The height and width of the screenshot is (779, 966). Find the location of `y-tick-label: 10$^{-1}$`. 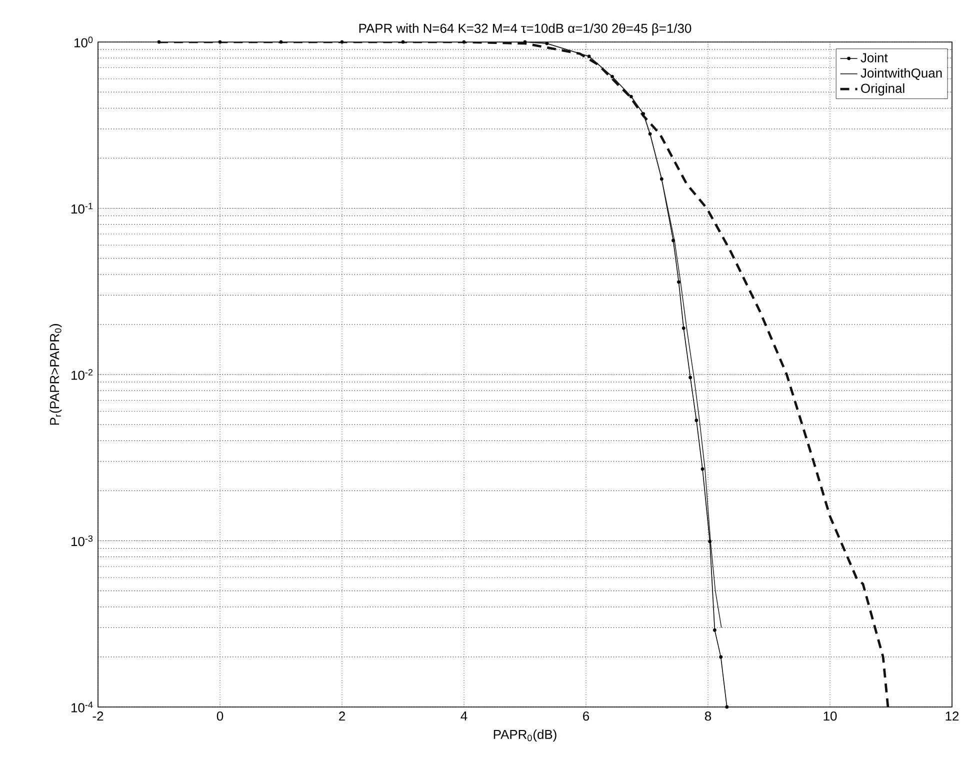

y-tick-label: 10$^{-1}$ is located at coordinates (82, 208).